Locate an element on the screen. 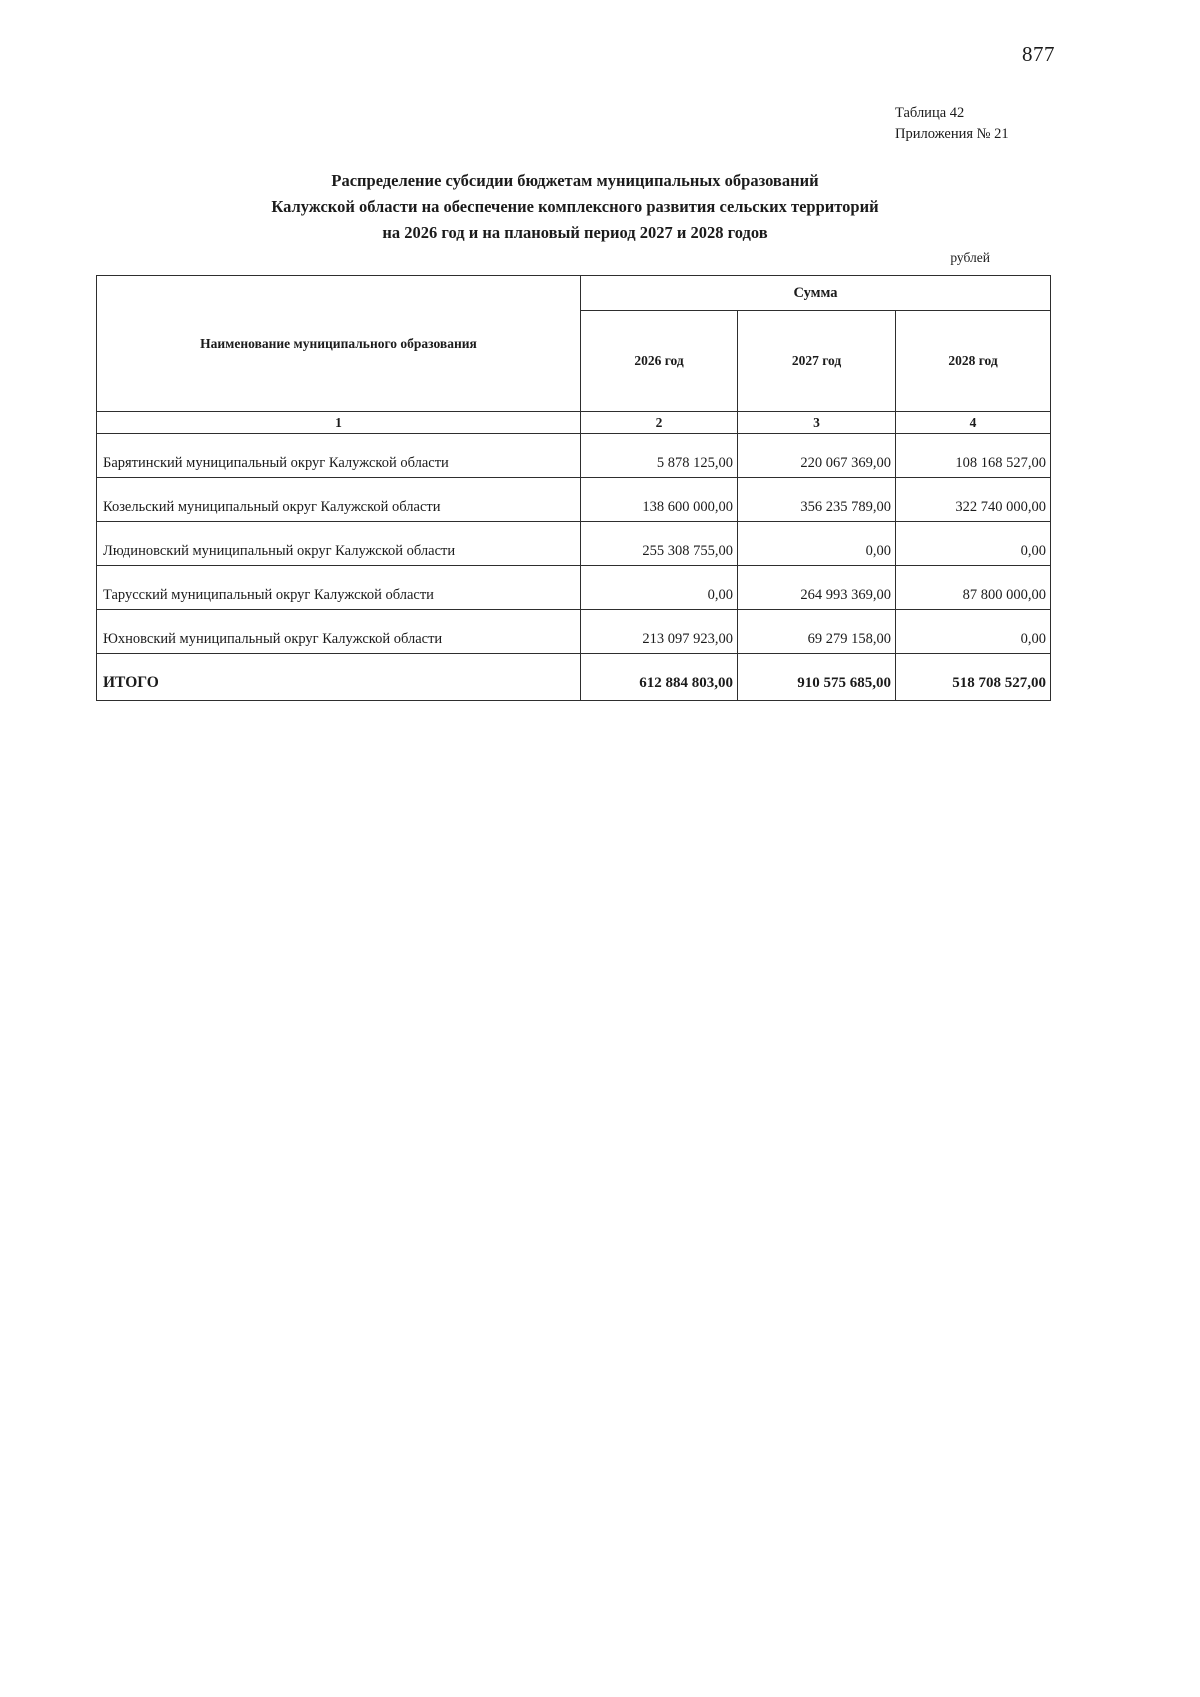 The image size is (1200, 1697). header-name-column: Наименование муниципального образования is located at coordinates (338, 343).